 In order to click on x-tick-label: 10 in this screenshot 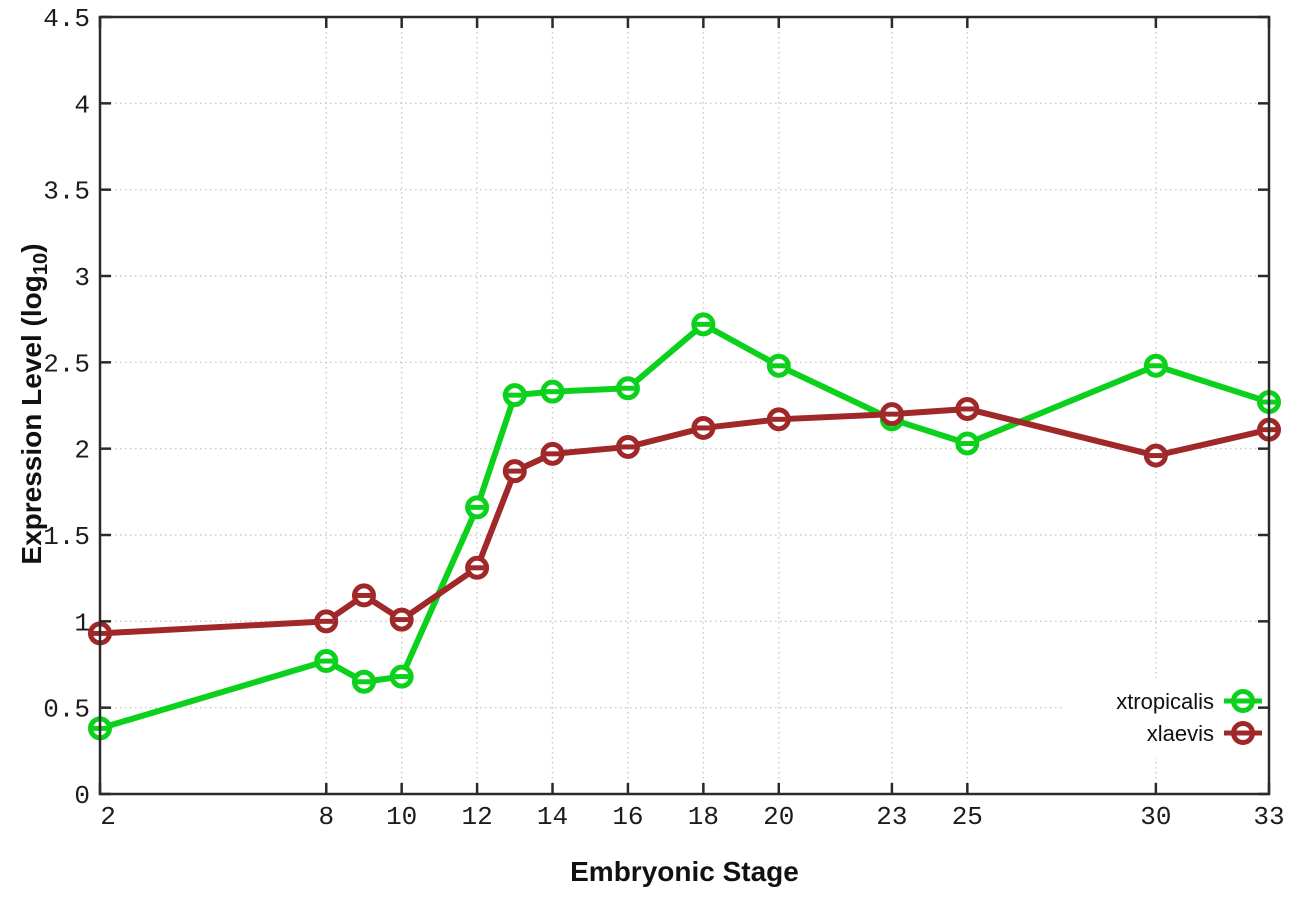, I will do `click(401, 817)`.